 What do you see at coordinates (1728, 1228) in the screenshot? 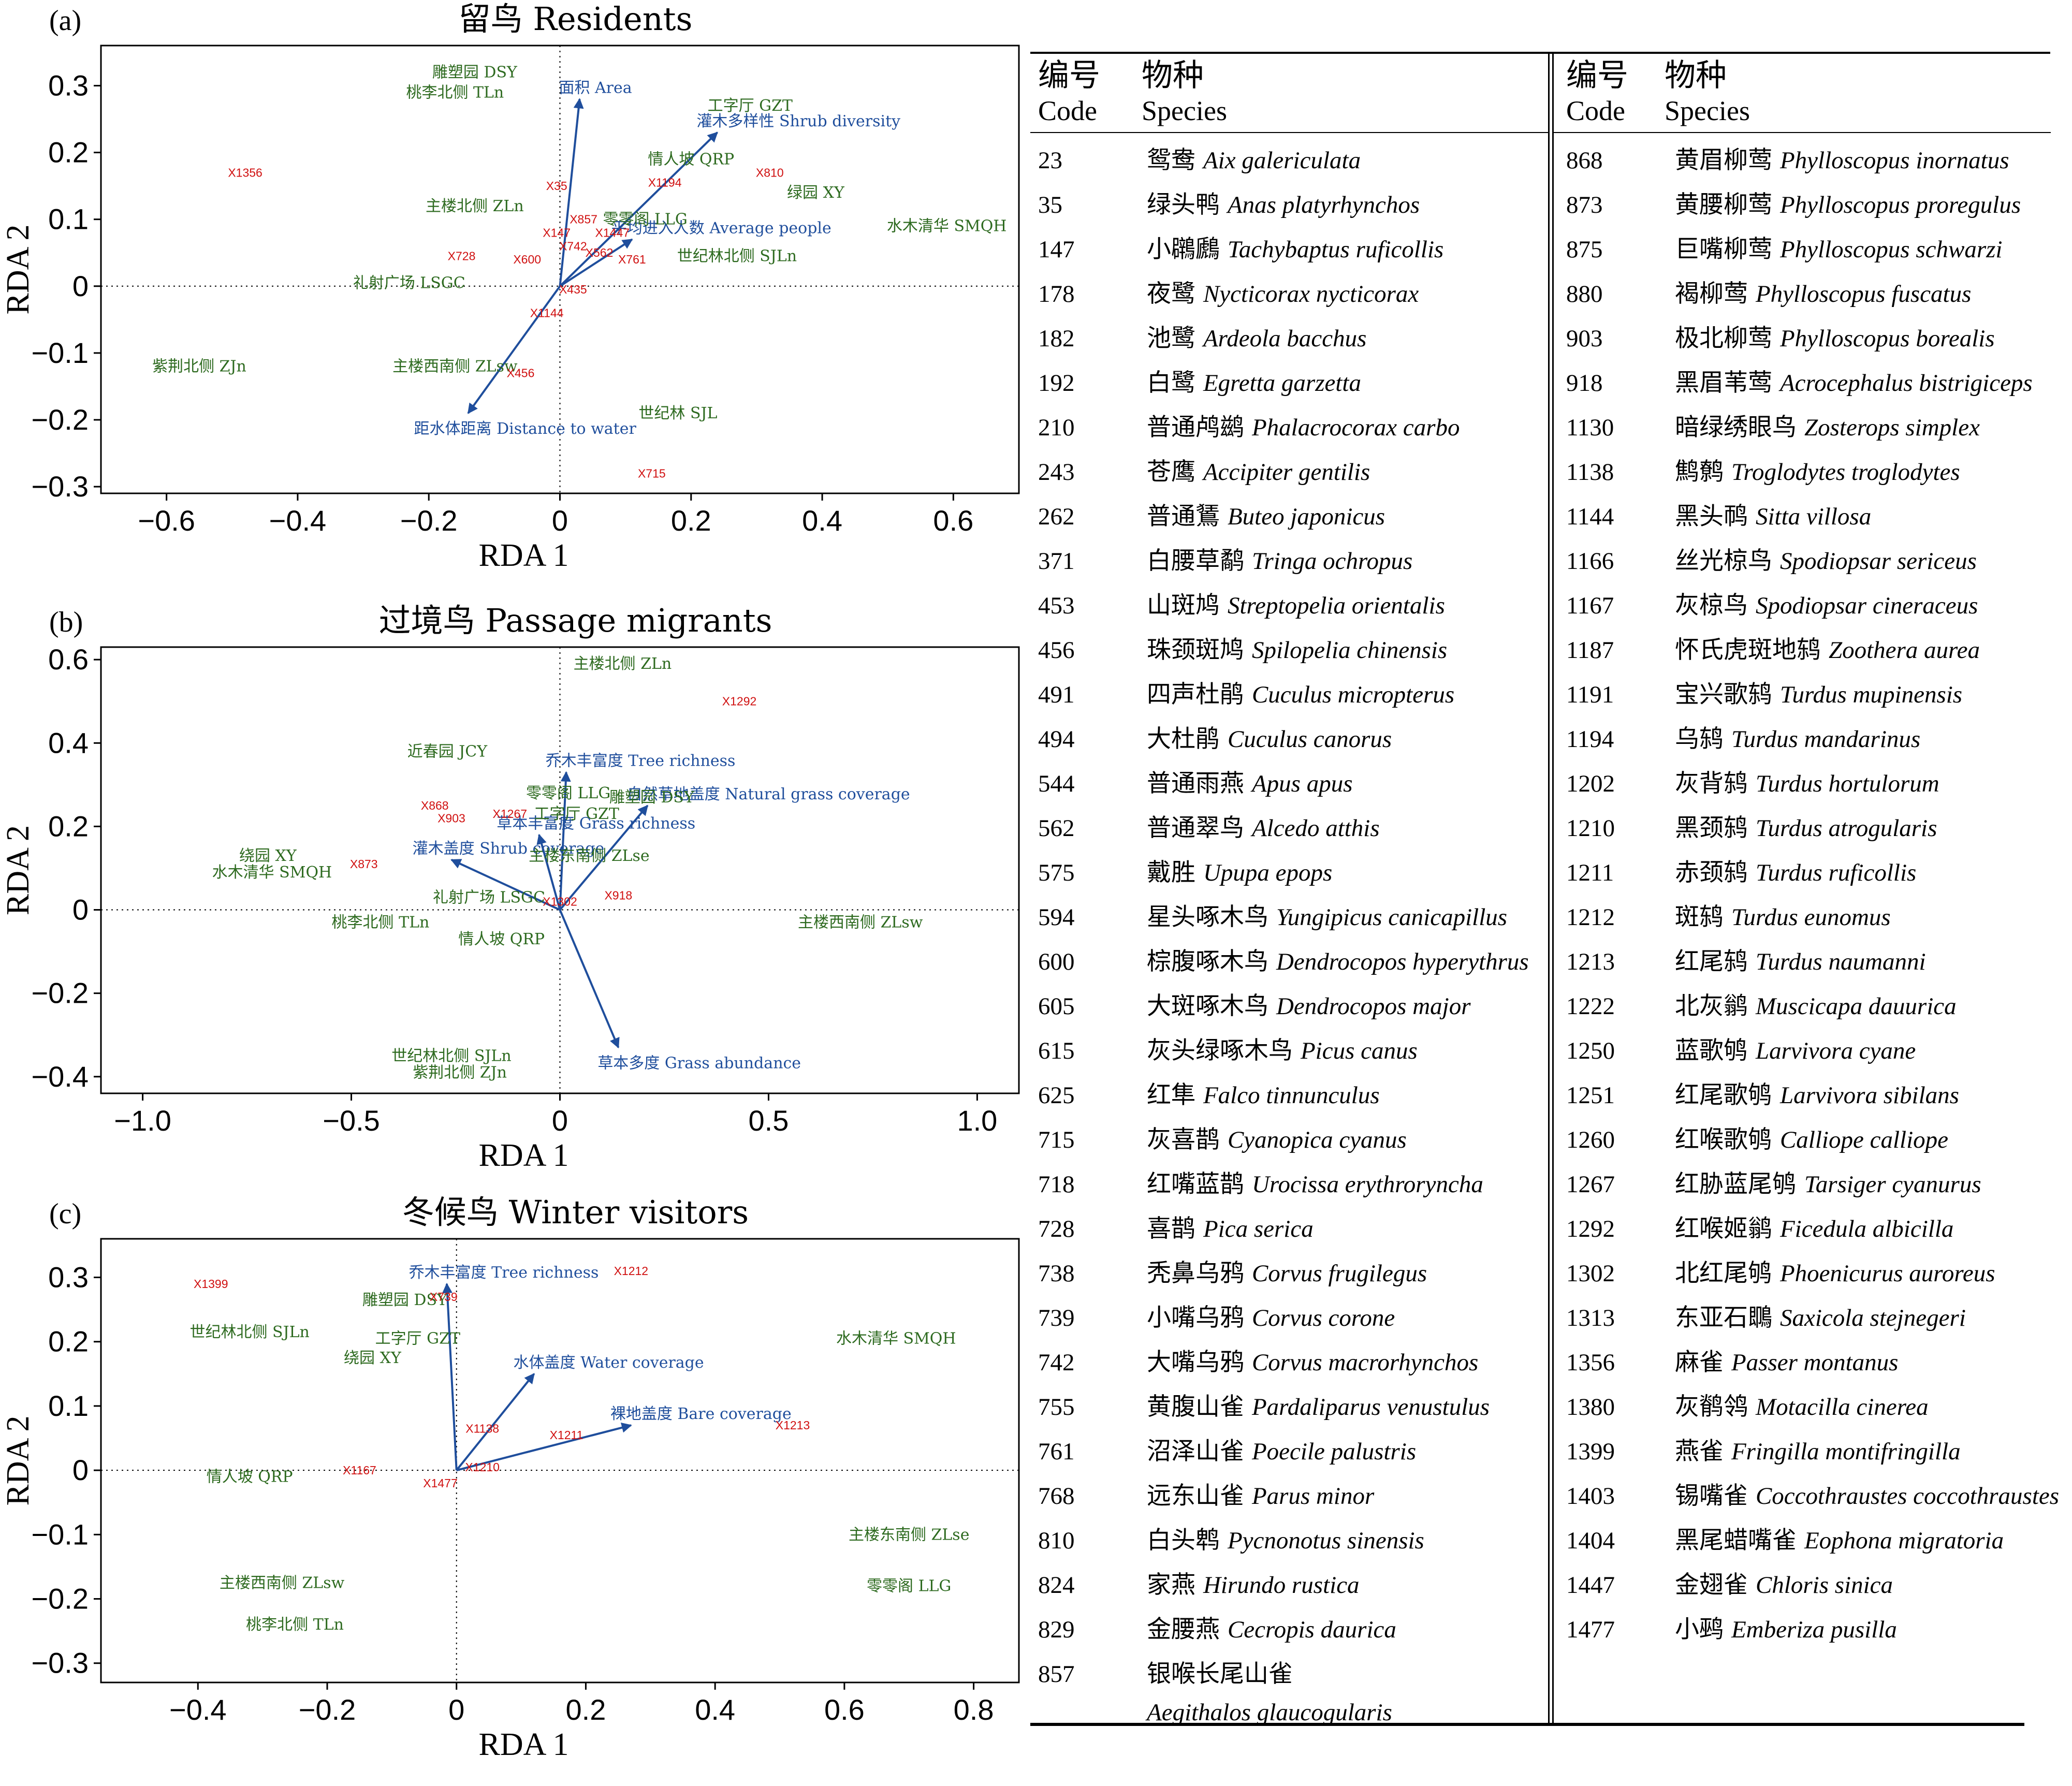
I see `species-chinese-name: 红喉姬鹟` at bounding box center [1728, 1228].